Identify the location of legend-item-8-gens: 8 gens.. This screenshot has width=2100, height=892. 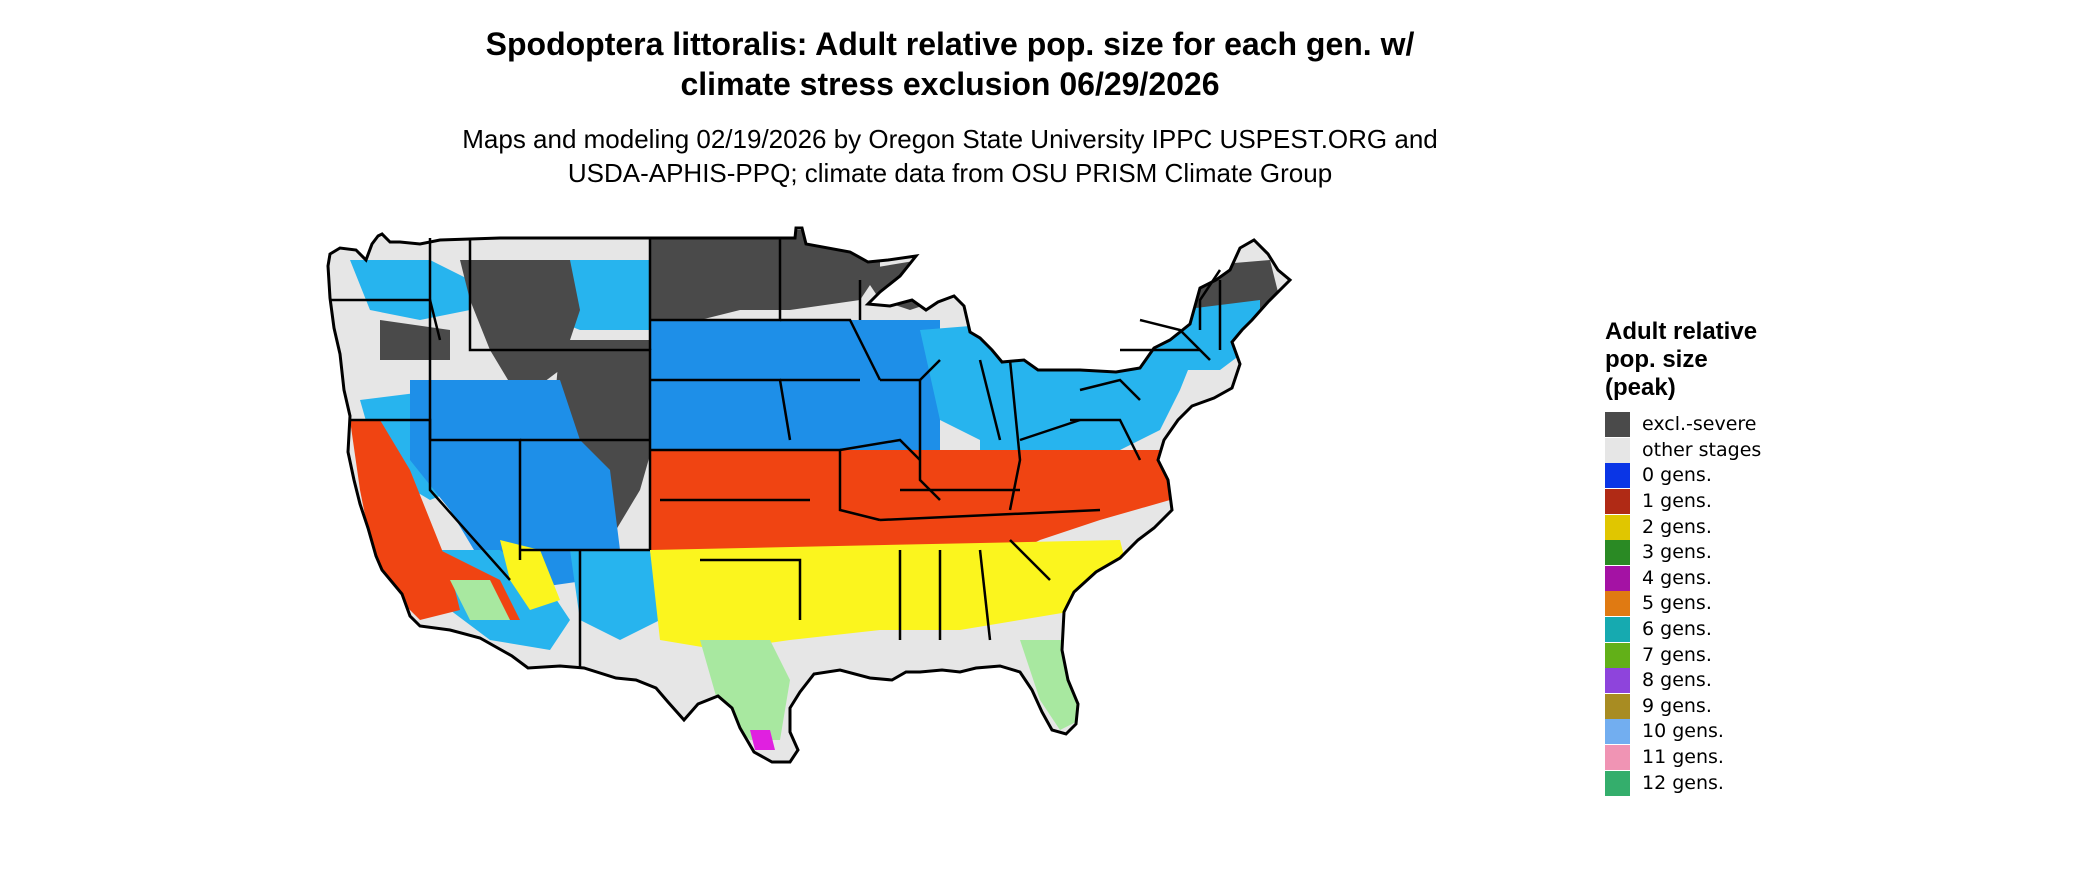
(1755, 681).